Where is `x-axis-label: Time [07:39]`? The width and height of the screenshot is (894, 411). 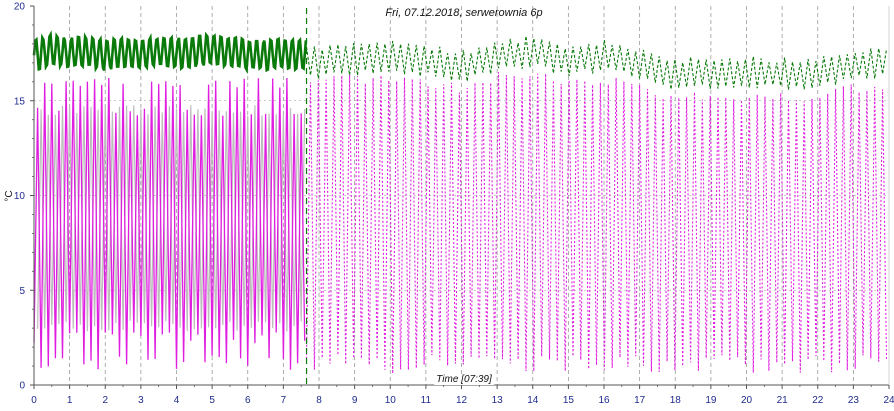 x-axis-label: Time [07:39] is located at coordinates (464, 379).